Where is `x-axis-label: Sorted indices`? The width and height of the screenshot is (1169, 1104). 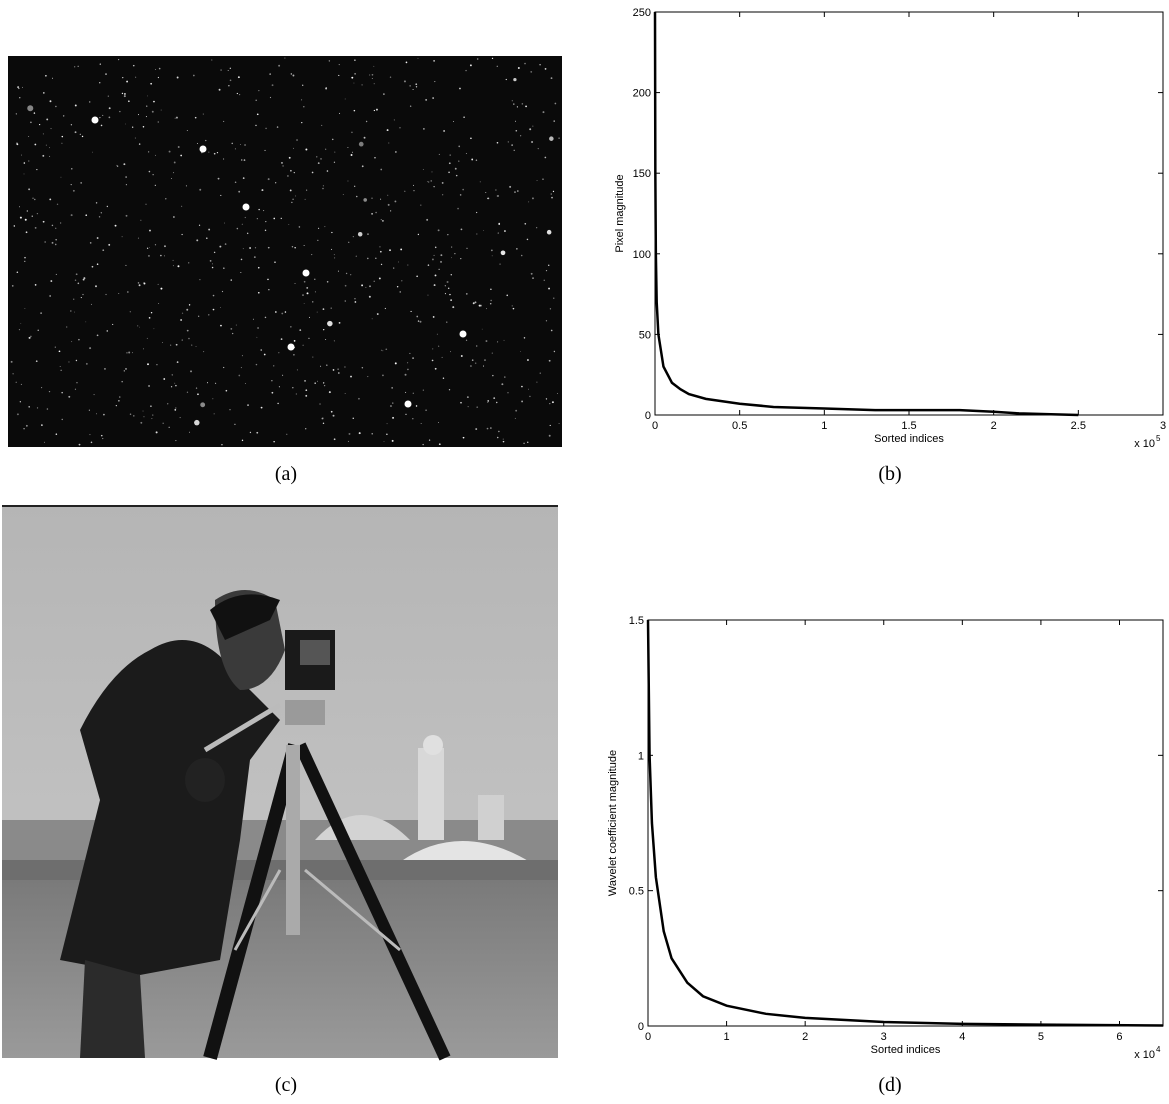
x-axis-label: Sorted indices is located at coordinates (909, 439).